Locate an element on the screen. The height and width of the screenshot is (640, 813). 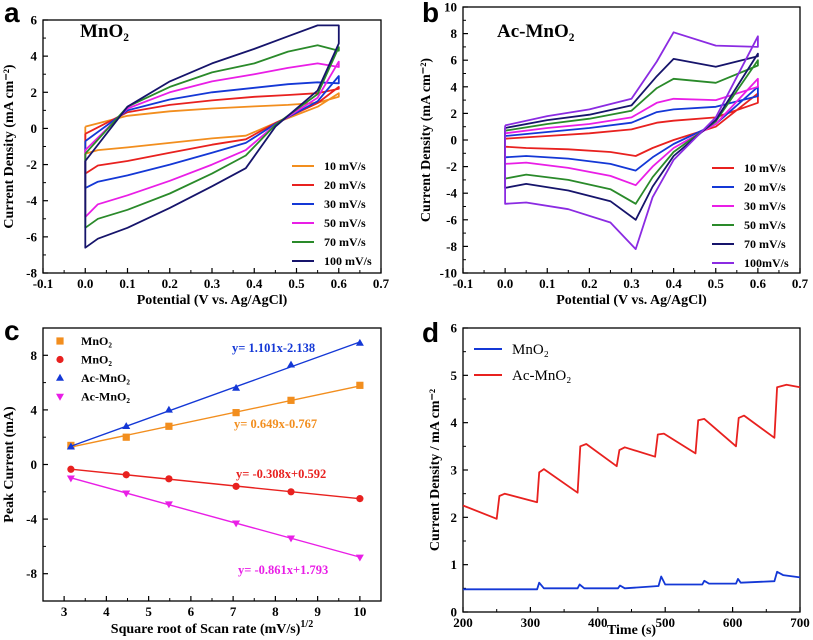
y-tick-label: 3 is located at coordinates (454, 470).